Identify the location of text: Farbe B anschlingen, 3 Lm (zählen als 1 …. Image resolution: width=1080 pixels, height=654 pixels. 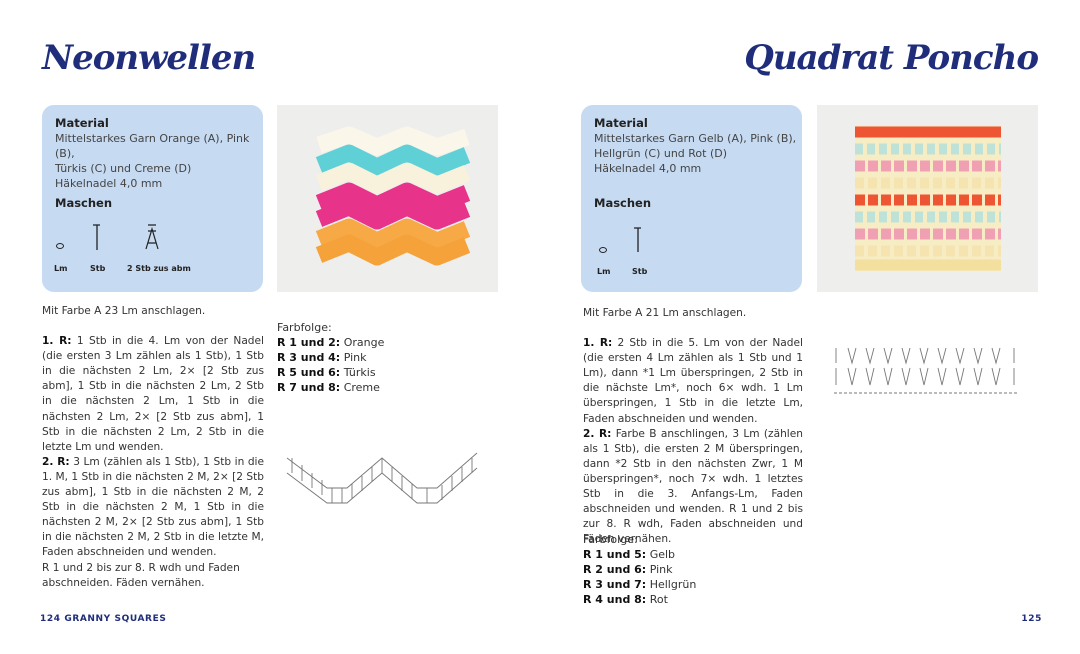
(693, 486).